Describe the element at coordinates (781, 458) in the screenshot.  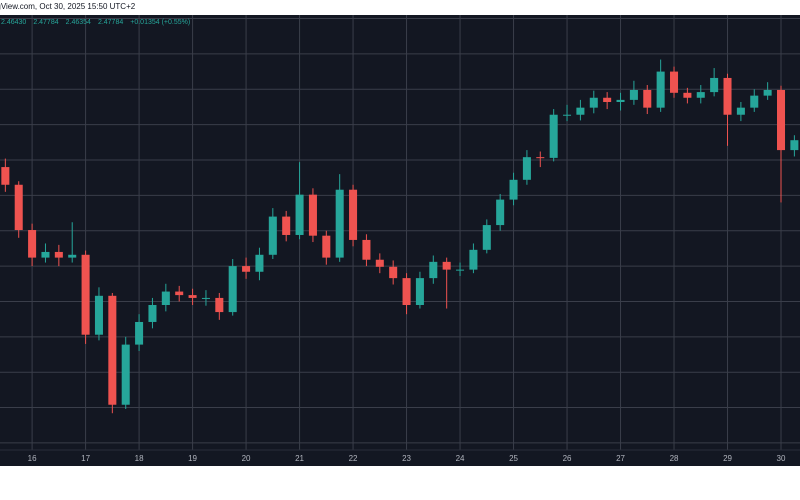
I see `x-tick-label: 30` at that location.